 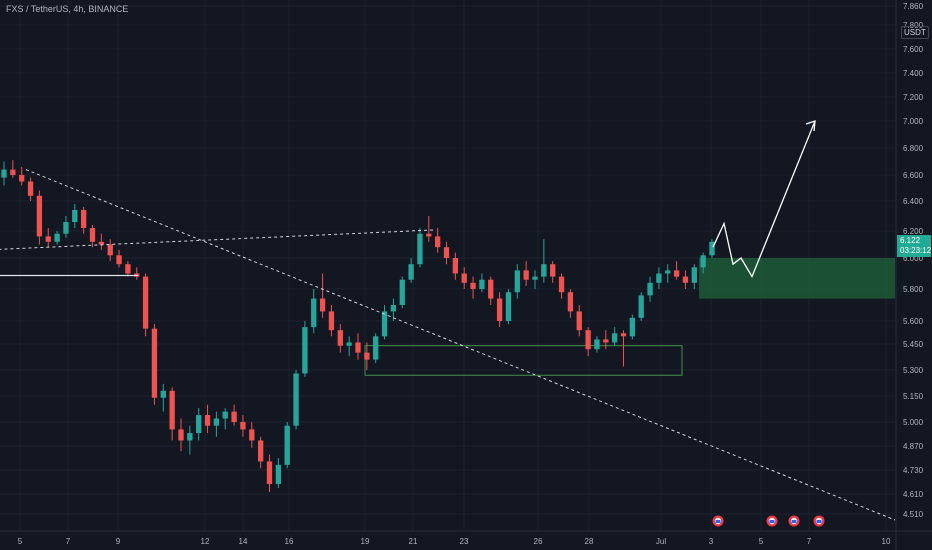 What do you see at coordinates (464, 541) in the screenshot?
I see `x-tick-label: 23` at bounding box center [464, 541].